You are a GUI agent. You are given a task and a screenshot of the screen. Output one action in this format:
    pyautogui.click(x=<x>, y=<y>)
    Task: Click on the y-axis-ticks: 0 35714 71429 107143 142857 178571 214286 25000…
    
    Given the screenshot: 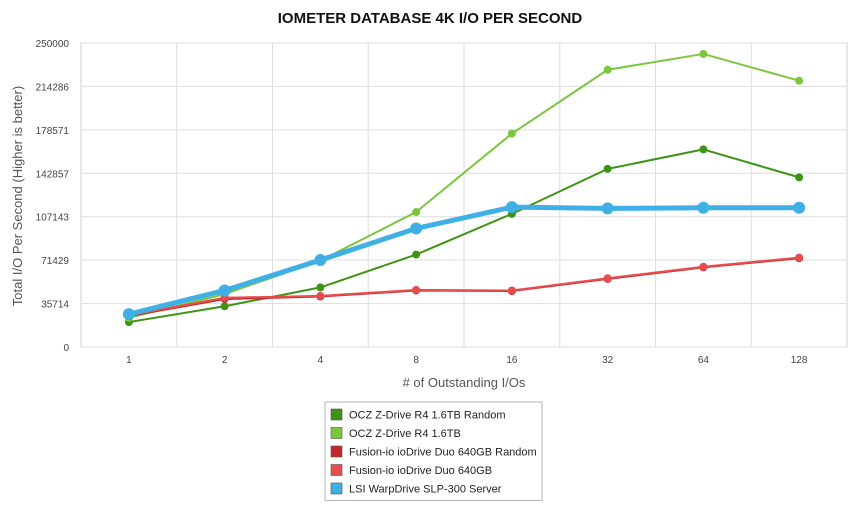 What is the action you would take?
    pyautogui.click(x=53, y=196)
    